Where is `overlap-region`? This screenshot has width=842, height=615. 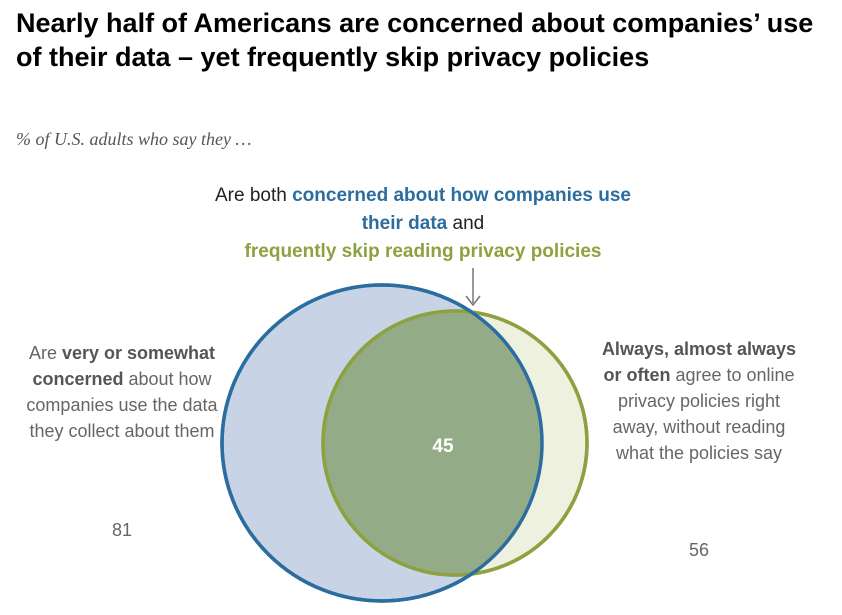 overlap-region is located at coordinates (432, 443).